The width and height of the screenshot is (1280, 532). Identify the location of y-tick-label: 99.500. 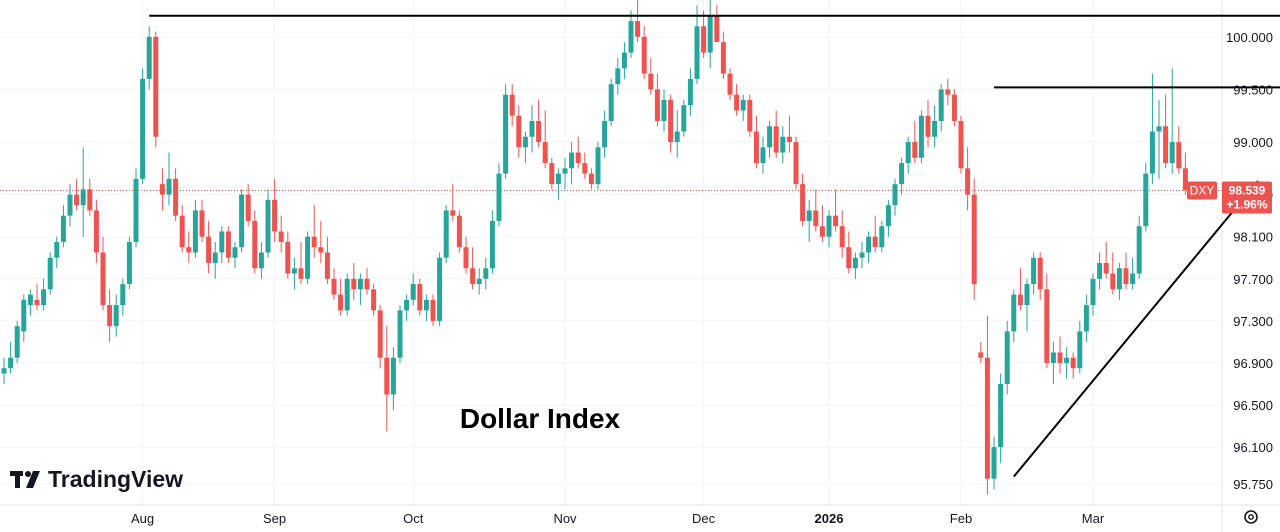
(1253, 89).